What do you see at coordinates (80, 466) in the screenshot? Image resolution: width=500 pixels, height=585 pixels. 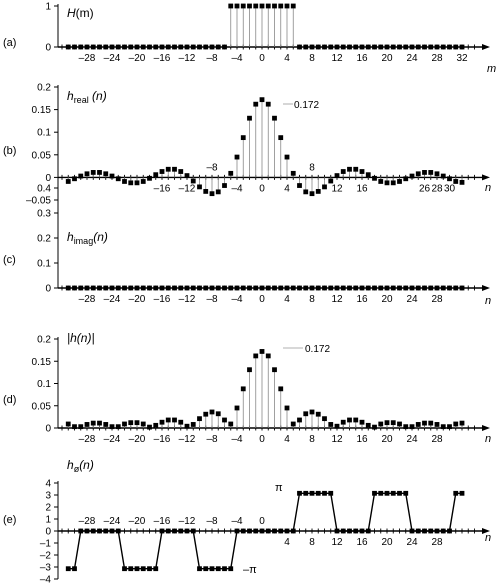 I see `panel-e-ylabel: hø(n)` at bounding box center [80, 466].